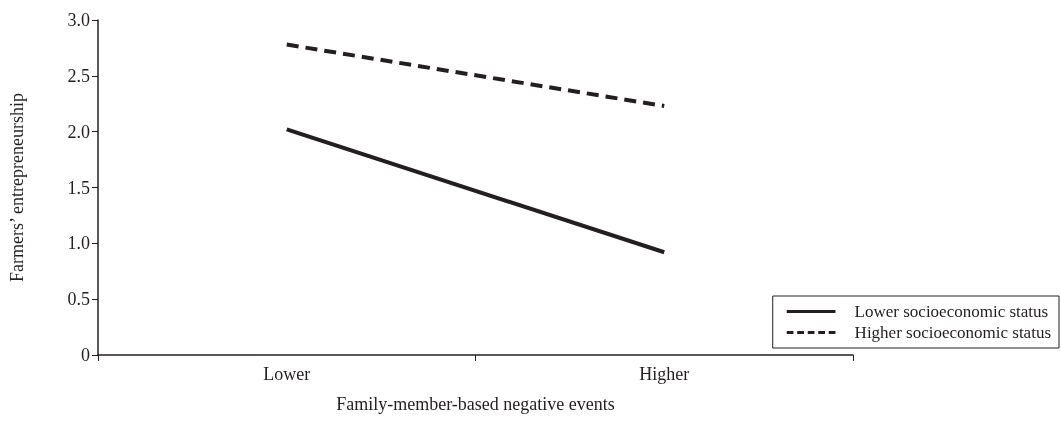 The image size is (1061, 443). Describe the element at coordinates (17, 187) in the screenshot. I see `y-axis-title: Farmers’ entrepreneurship` at that location.